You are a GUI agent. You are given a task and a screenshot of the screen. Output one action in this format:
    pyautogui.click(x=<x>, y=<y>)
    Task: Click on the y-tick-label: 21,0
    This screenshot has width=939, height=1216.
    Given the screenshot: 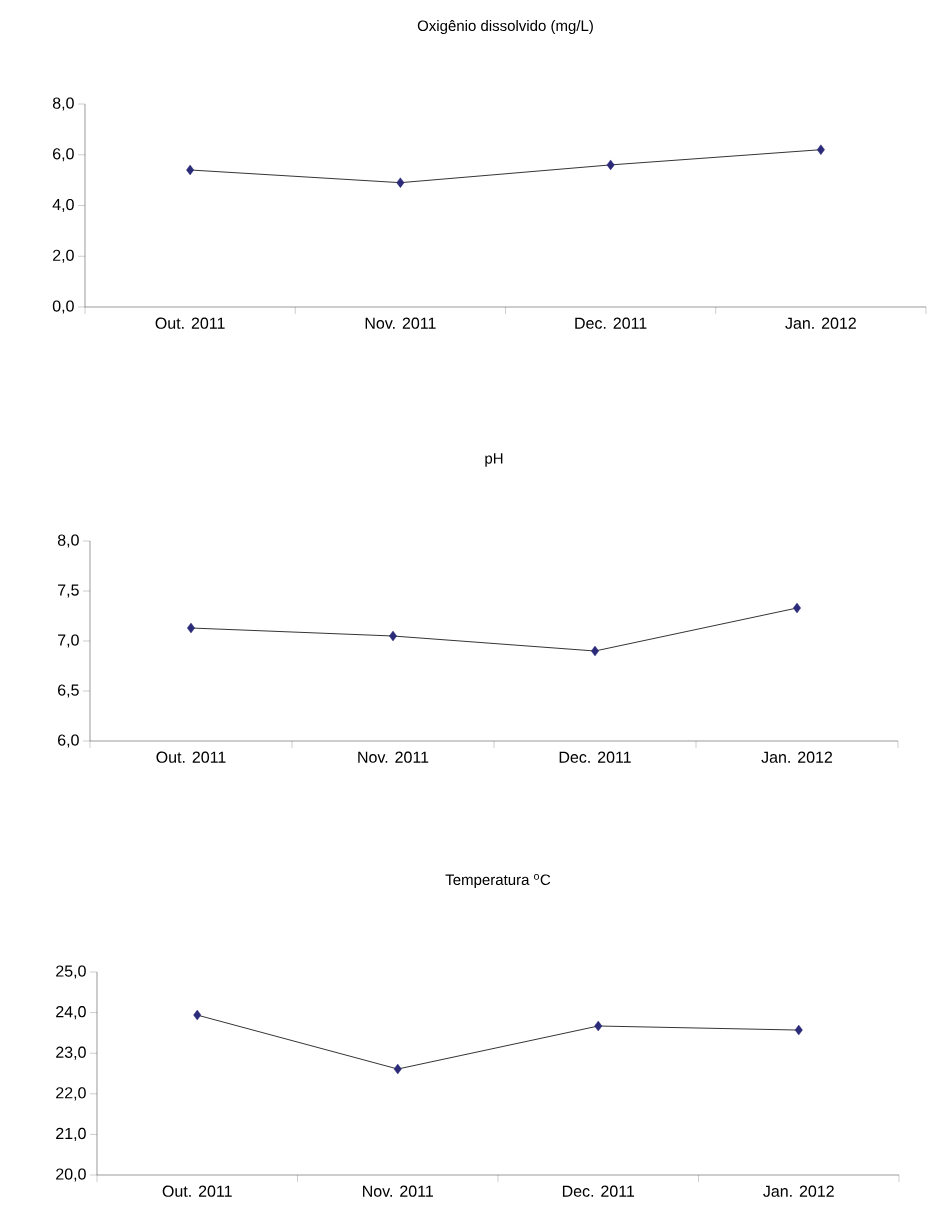 What is the action you would take?
    pyautogui.click(x=71, y=1134)
    